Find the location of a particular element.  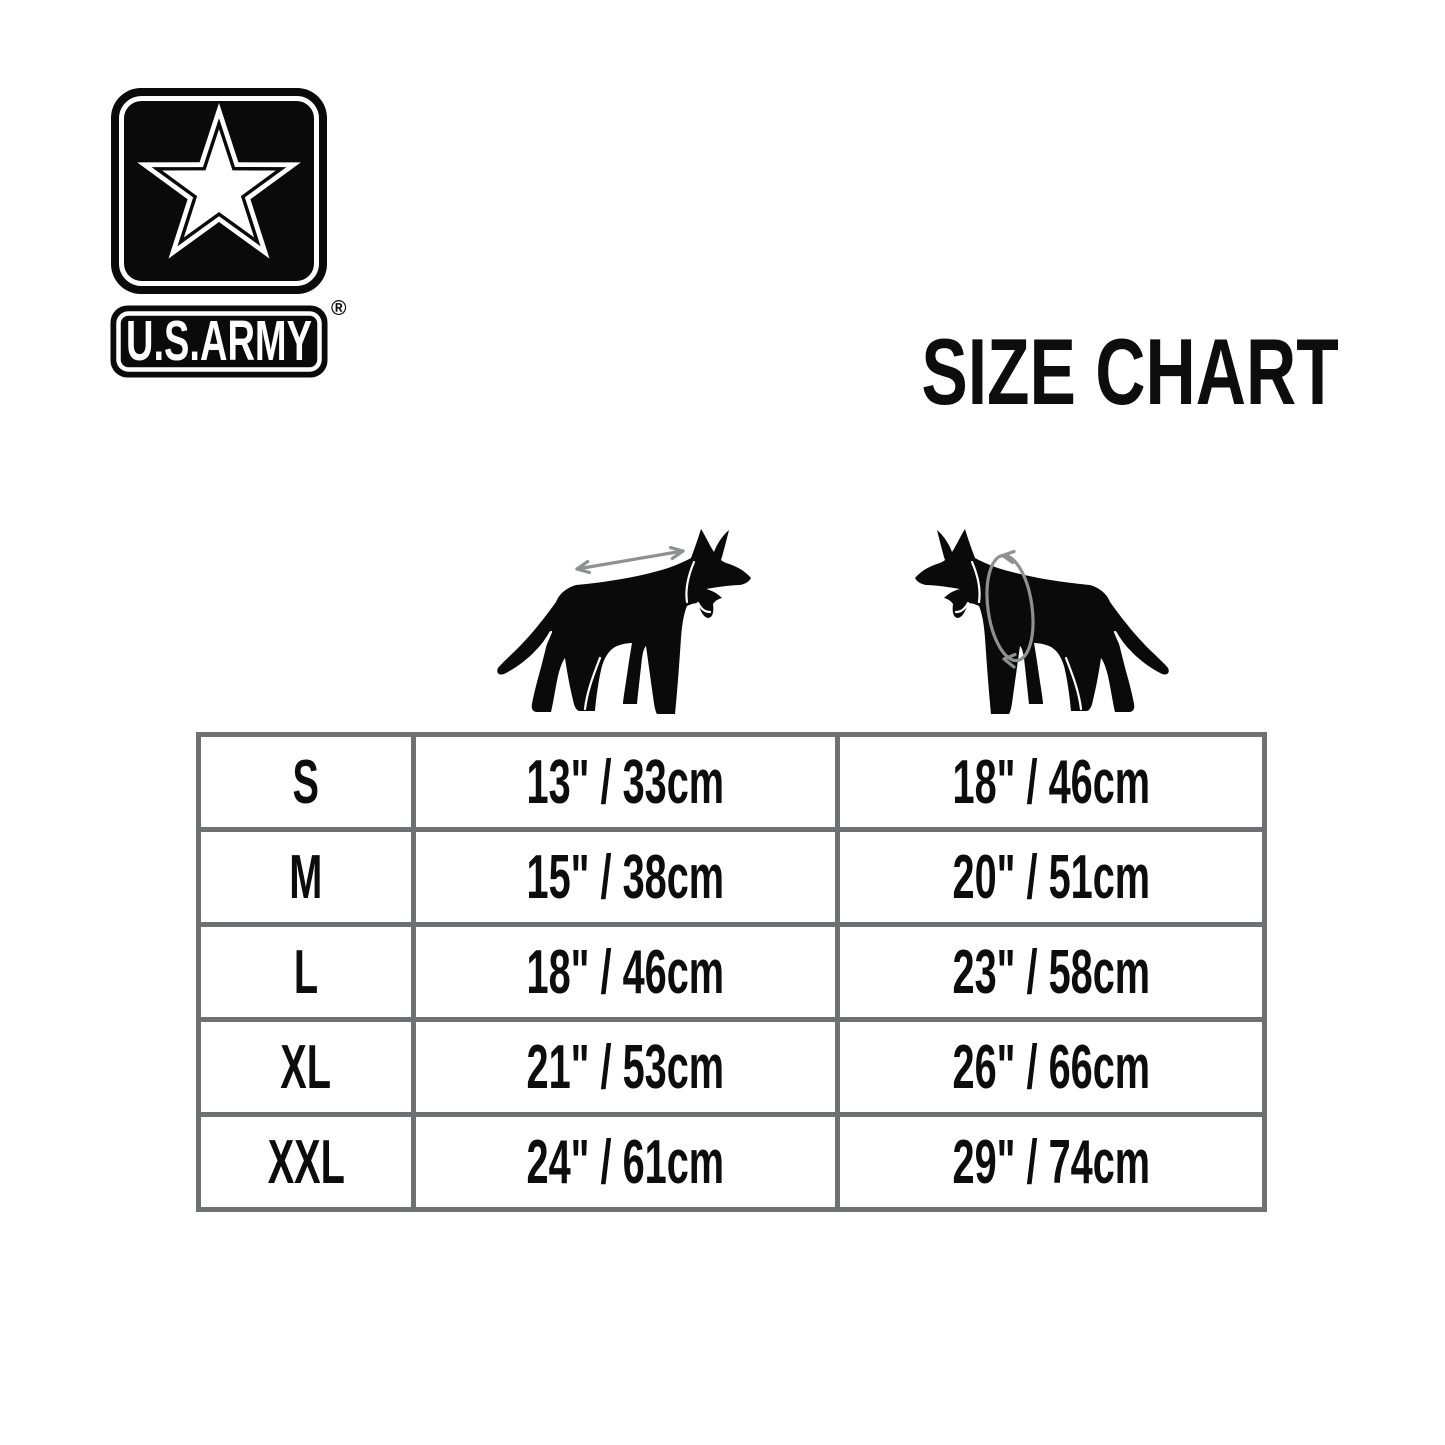

chest-girth-value: 29" / 74cm is located at coordinates (1051, 1162).